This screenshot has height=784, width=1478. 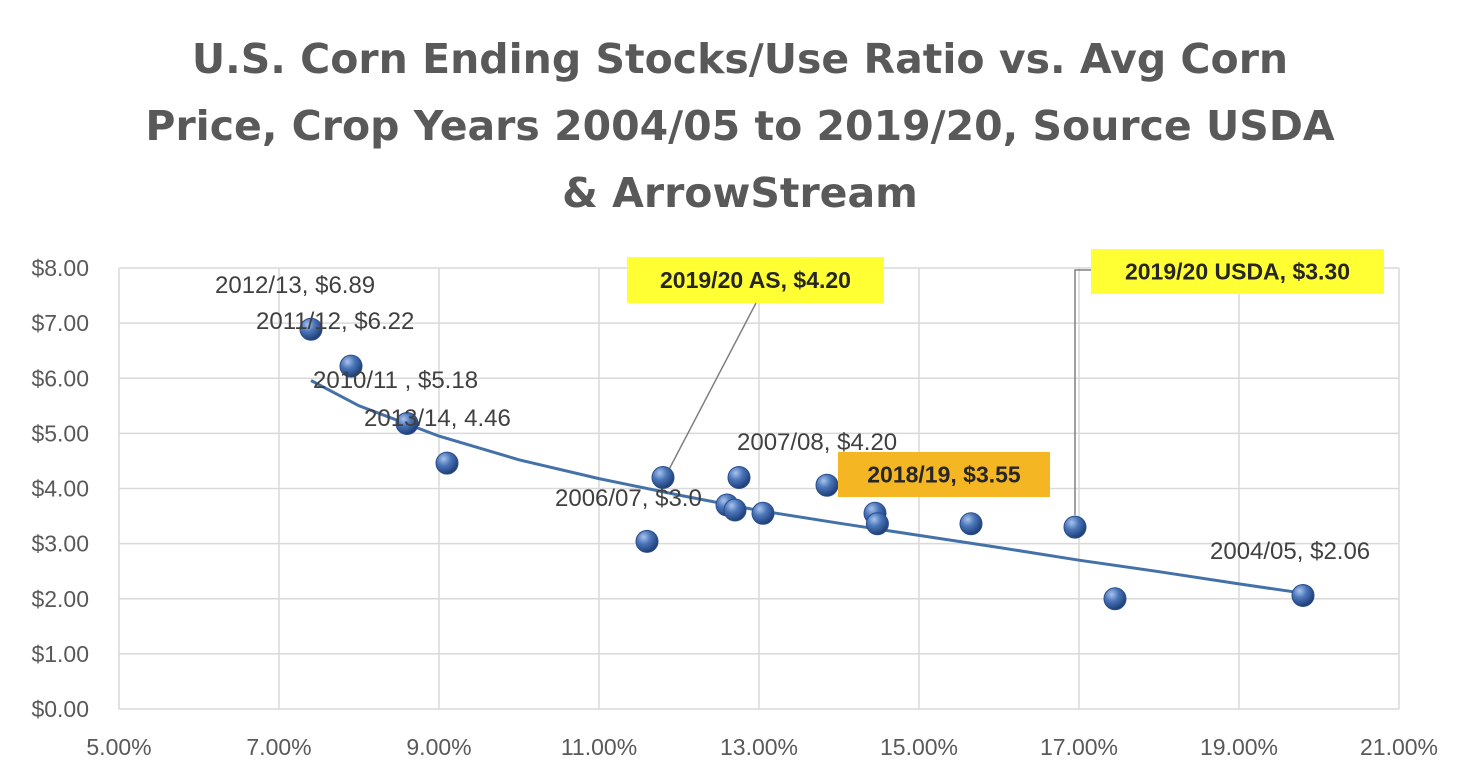 What do you see at coordinates (60, 323) in the screenshot?
I see `y-tick-label: $7.00` at bounding box center [60, 323].